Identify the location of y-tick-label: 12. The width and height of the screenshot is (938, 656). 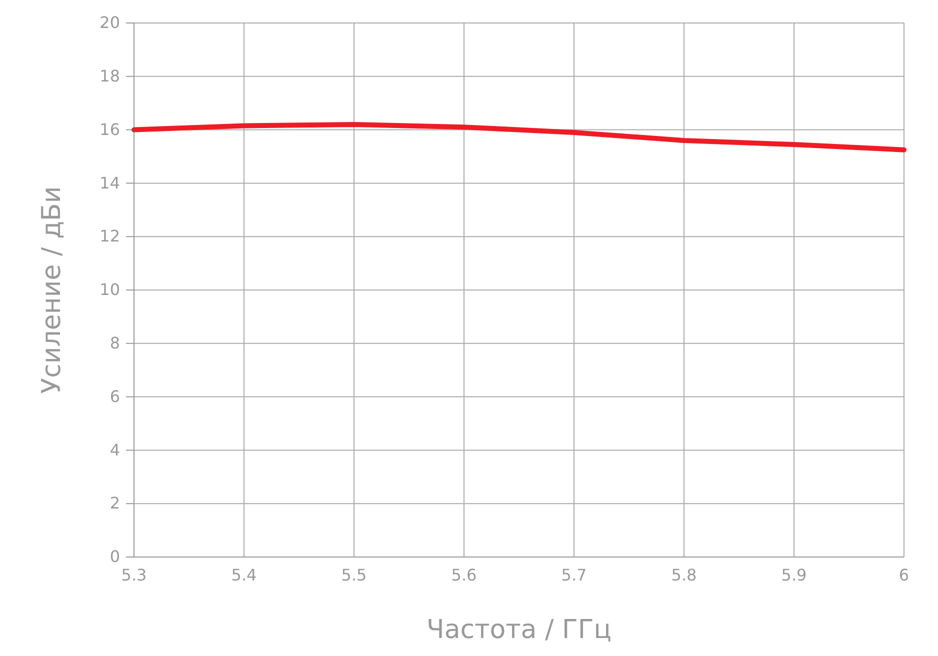
(110, 236).